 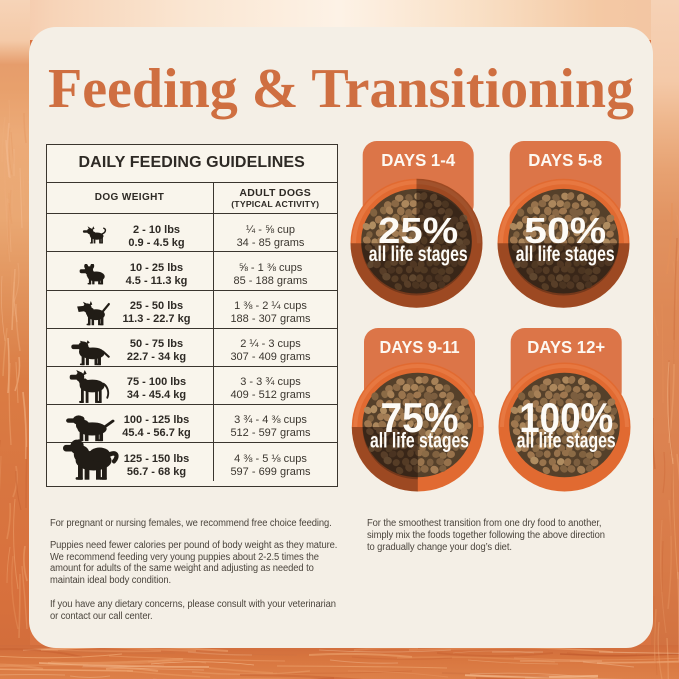 What do you see at coordinates (420, 417) in the screenshot?
I see `svg-text: 75%` at bounding box center [420, 417].